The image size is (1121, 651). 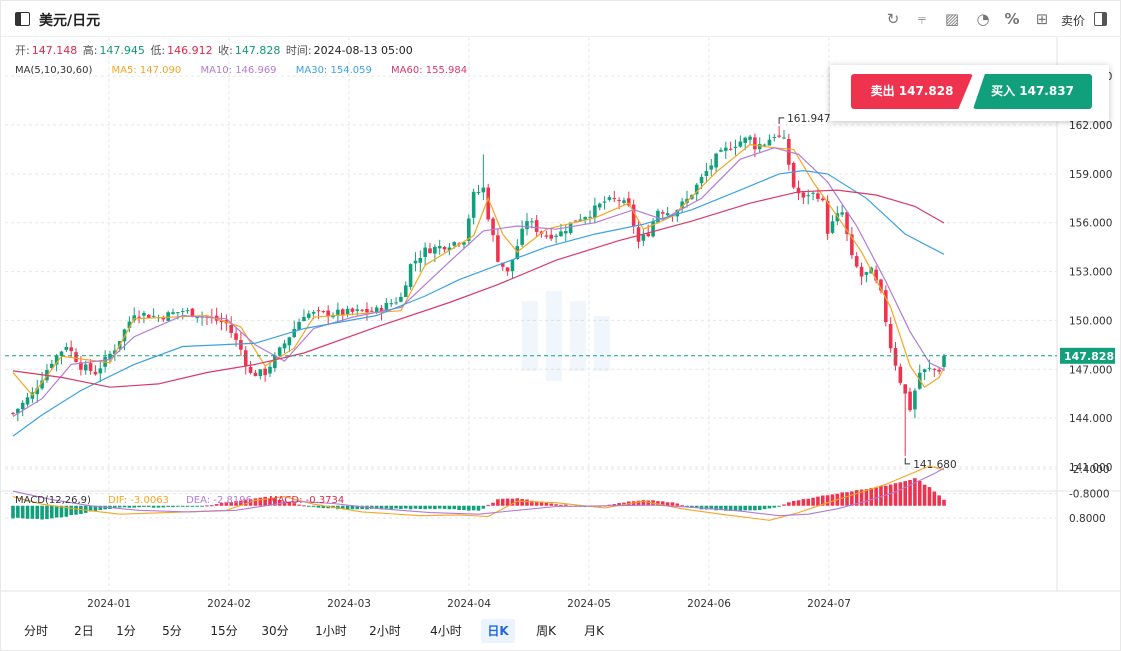 I want to click on indicator-icon: ▨, so click(x=952, y=19).